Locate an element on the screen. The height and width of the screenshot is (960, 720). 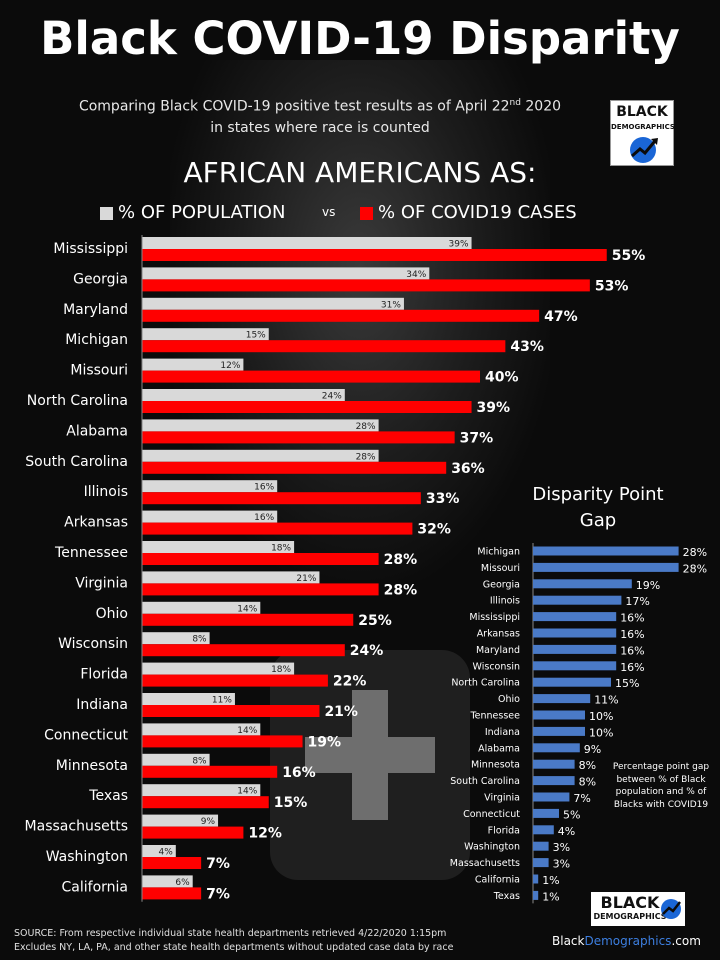
gap-value-label: 4% is located at coordinates (566, 831).